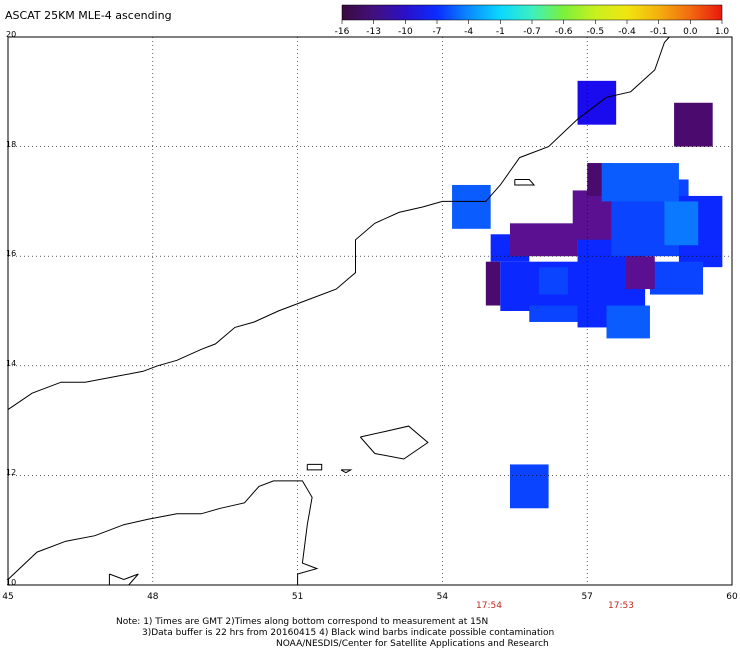 The width and height of the screenshot is (740, 650). What do you see at coordinates (690, 32) in the screenshot?
I see `color-scale-tick-label: 0.0` at bounding box center [690, 32].